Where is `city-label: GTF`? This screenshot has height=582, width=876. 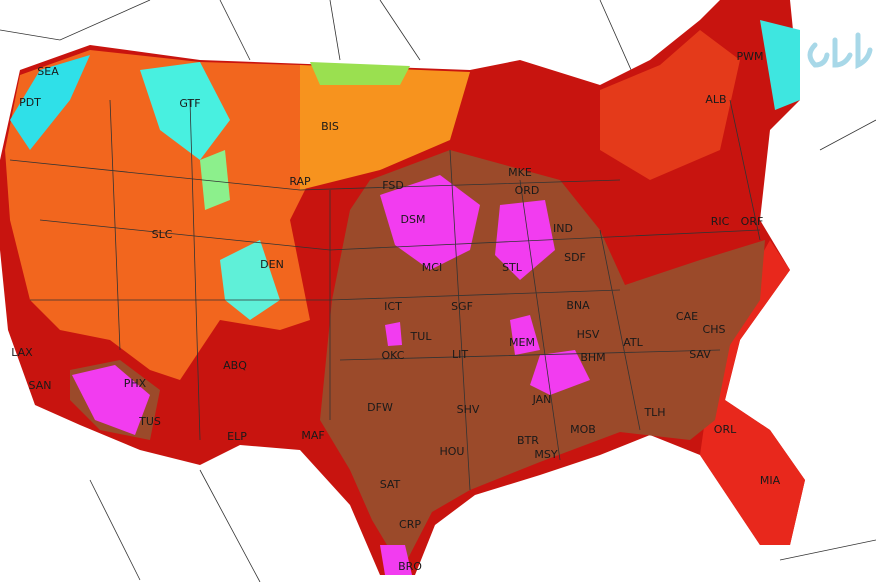 city-label: GTF is located at coordinates (189, 103).